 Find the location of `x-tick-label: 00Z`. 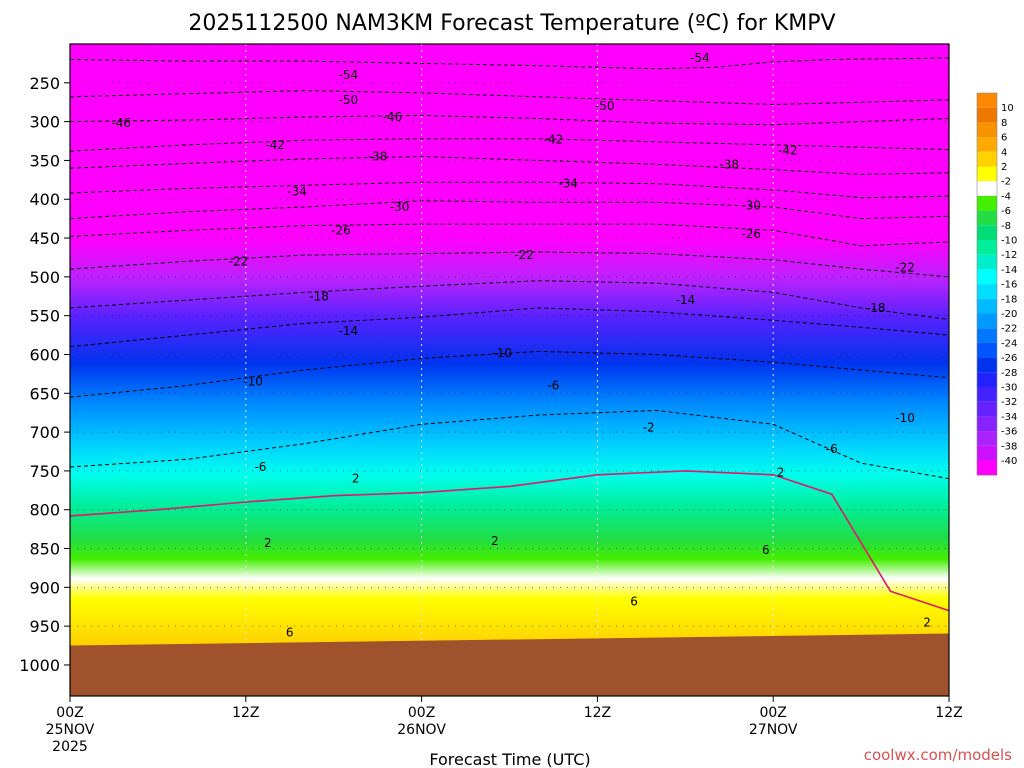

x-tick-label: 00Z is located at coordinates (772, 713).